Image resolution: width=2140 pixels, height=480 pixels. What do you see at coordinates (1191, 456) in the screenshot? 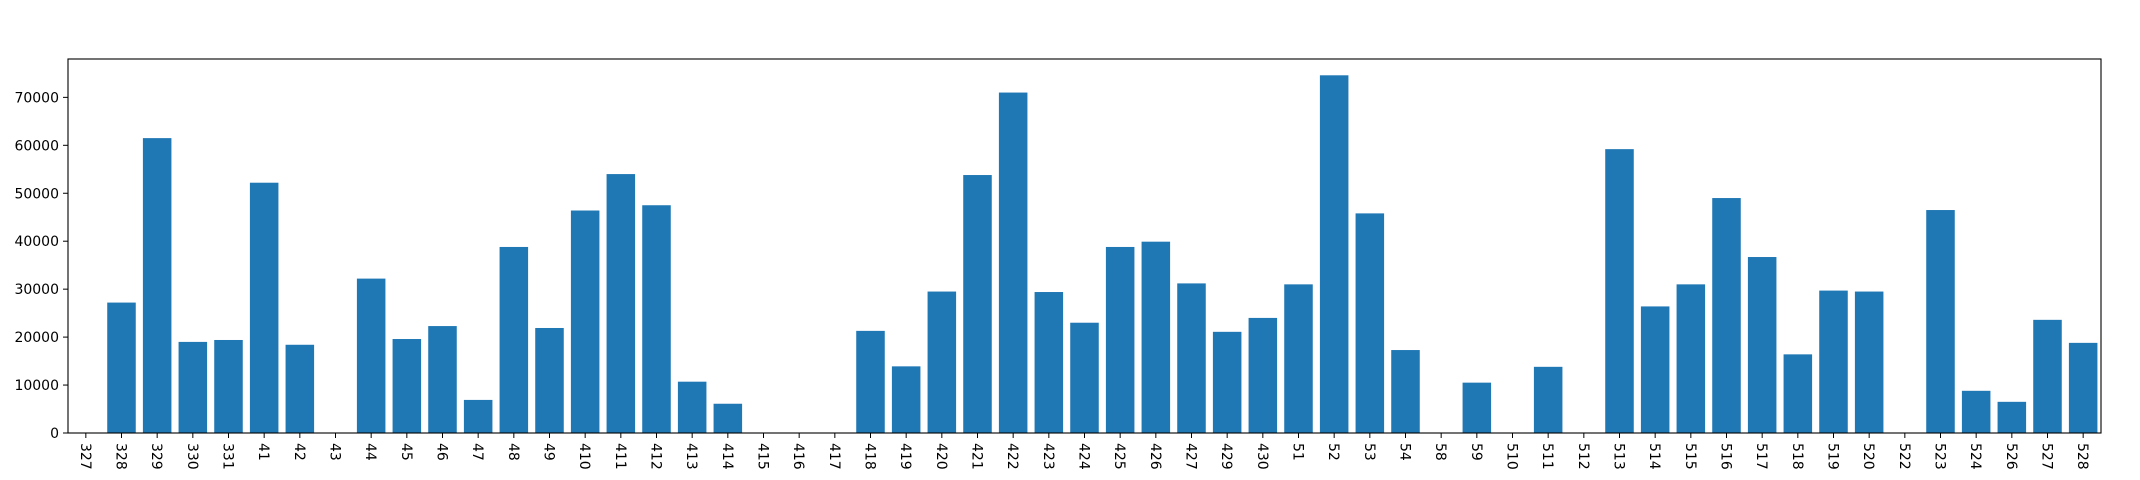
I see `x-tick-label: 427` at bounding box center [1191, 456].